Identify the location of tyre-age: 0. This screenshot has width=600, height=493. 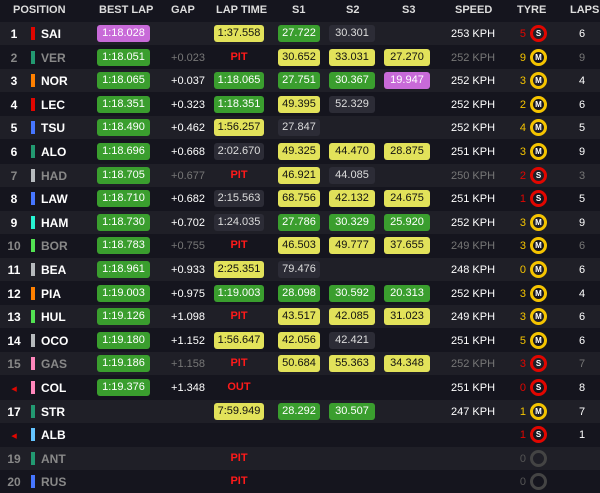
(522, 482).